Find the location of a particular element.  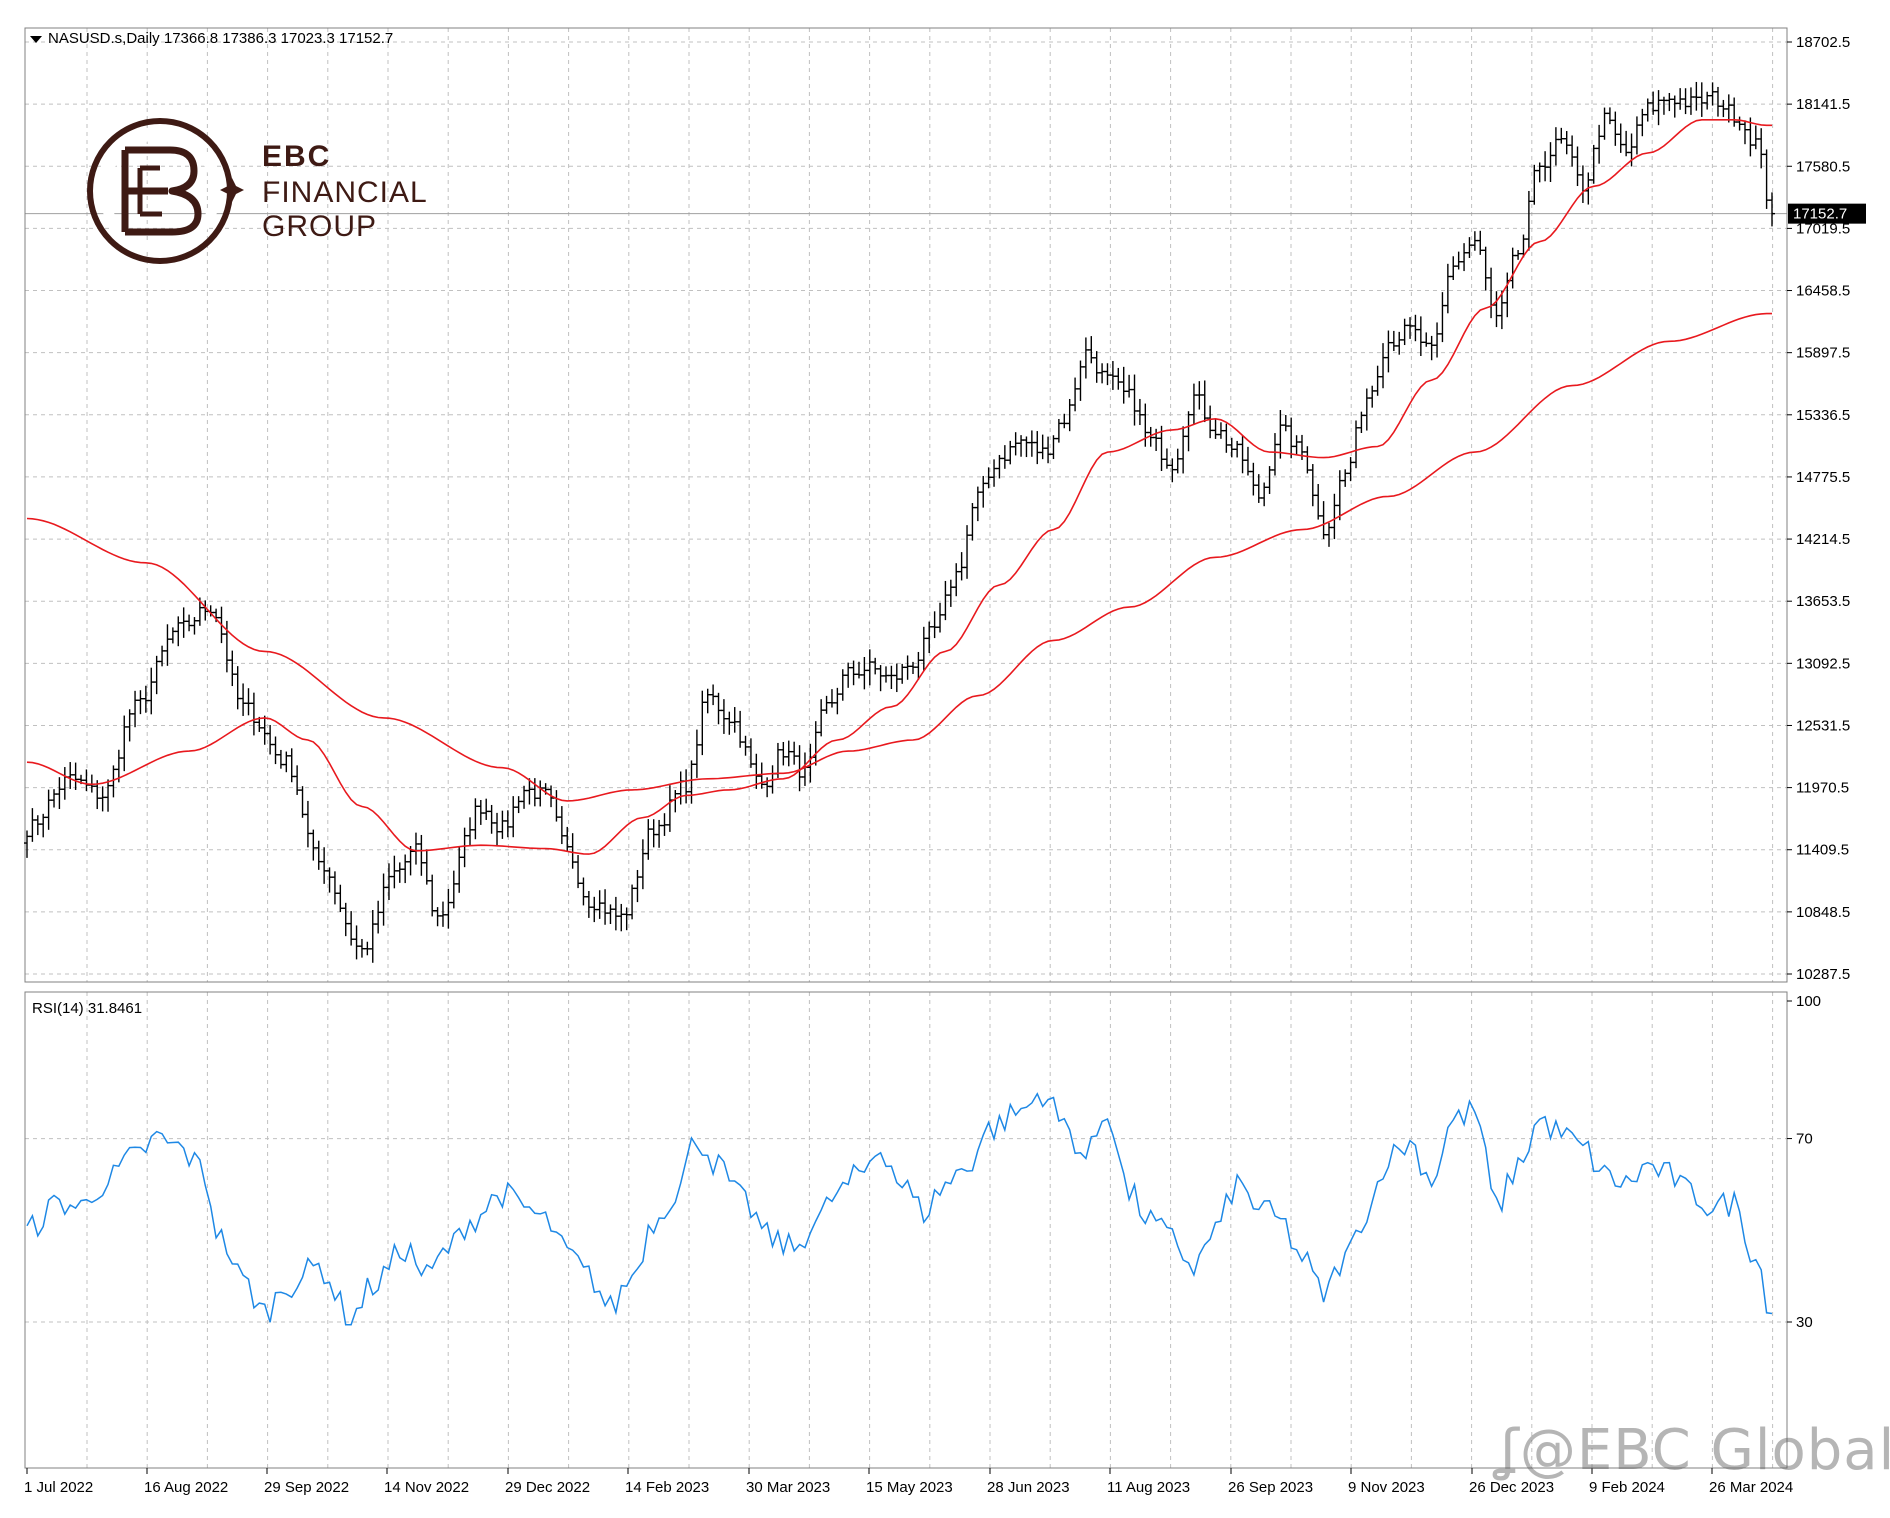

x-tick-label: 30 Mar 2023 is located at coordinates (788, 1487).